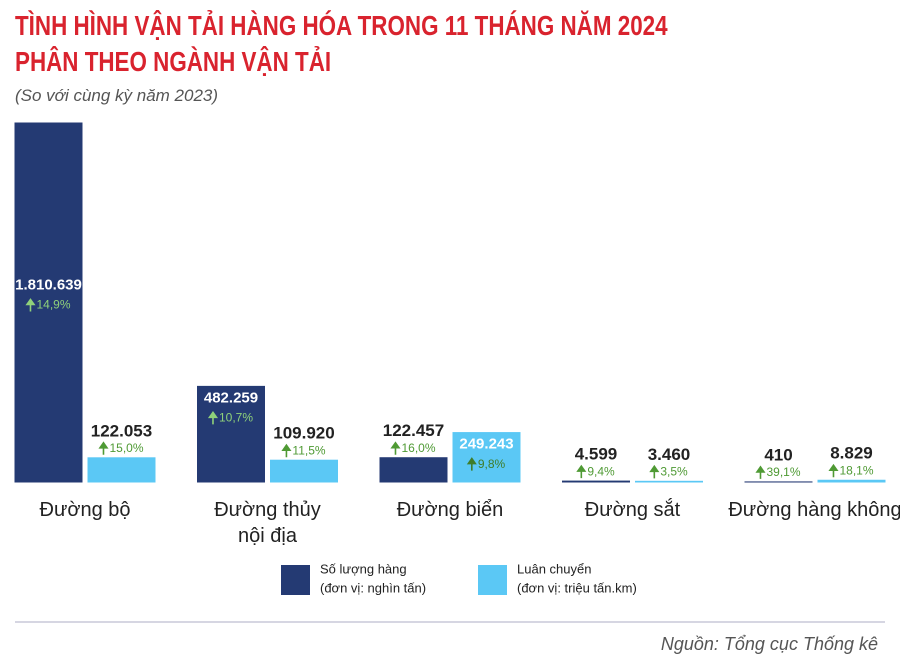 The height and width of the screenshot is (662, 900). Describe the element at coordinates (669, 454) in the screenshot. I see `value-label: 3.460` at that location.